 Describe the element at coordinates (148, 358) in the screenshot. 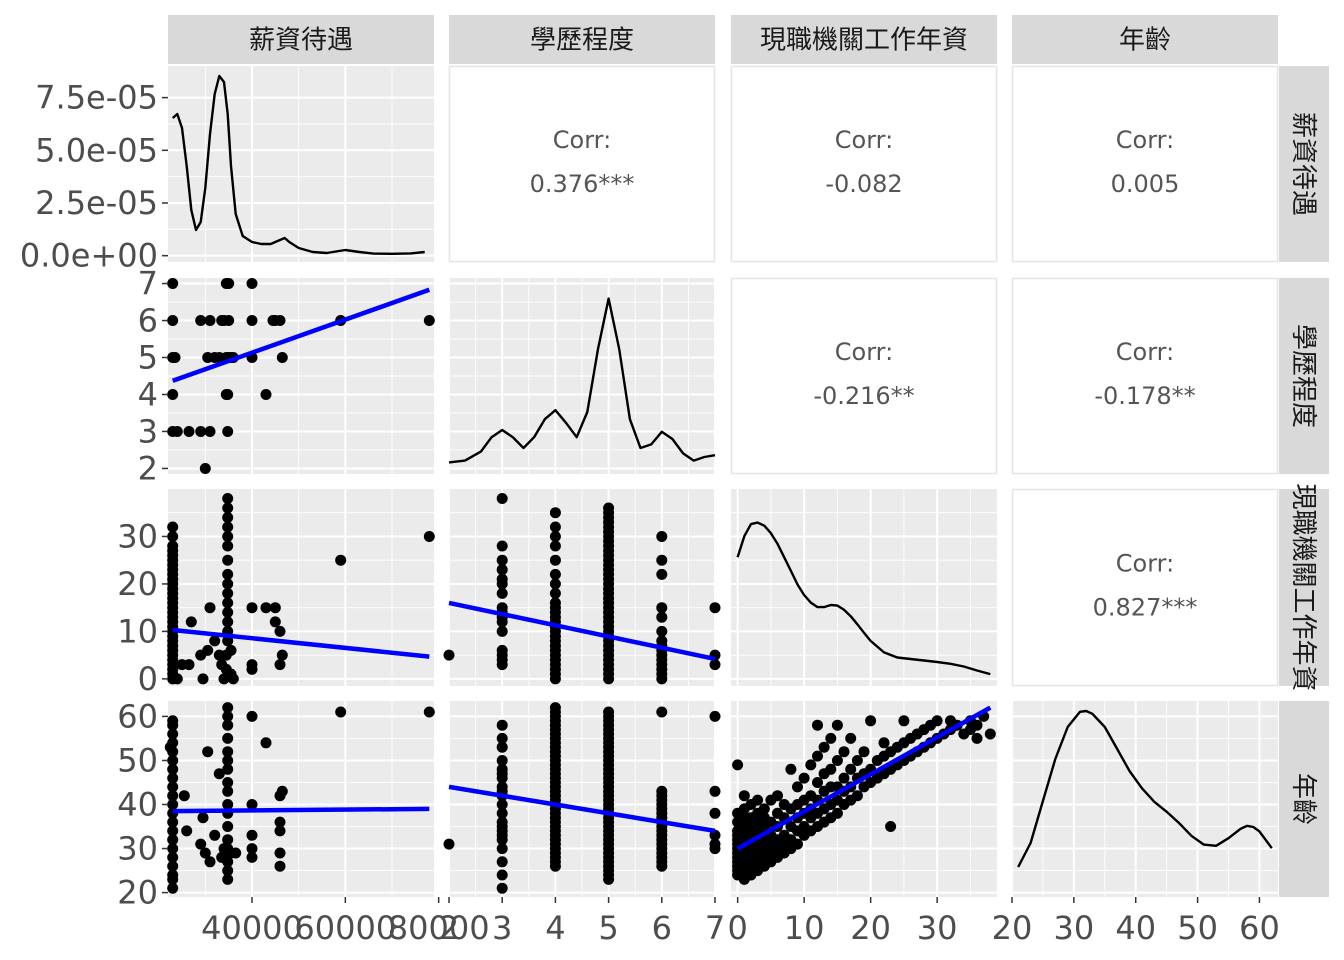

I see `y-tick-label: 5` at that location.